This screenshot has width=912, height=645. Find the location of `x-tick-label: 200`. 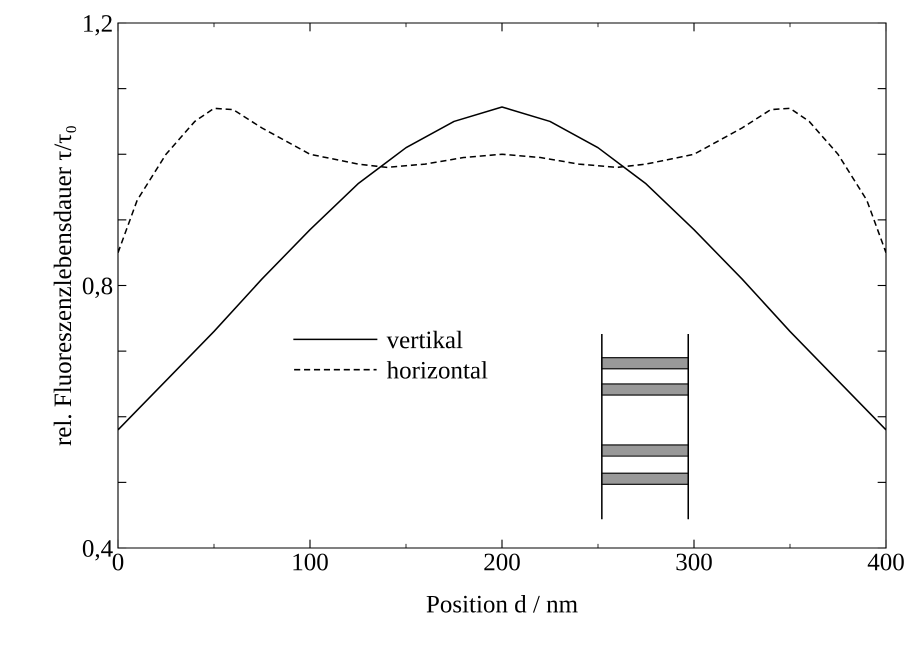

x-tick-label: 200 is located at coordinates (502, 562).